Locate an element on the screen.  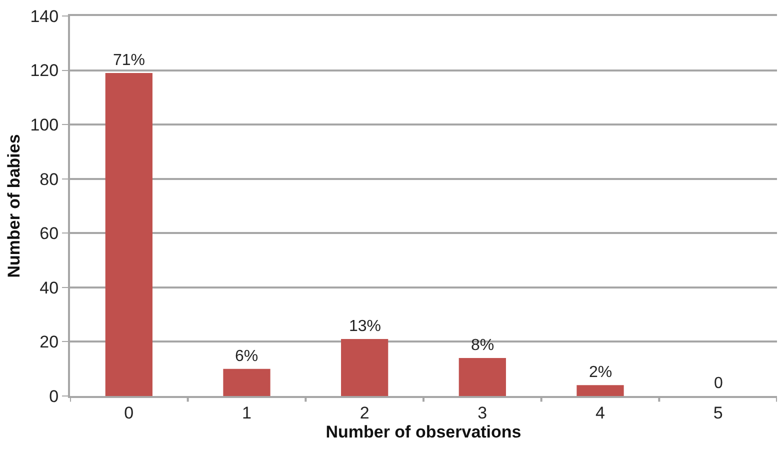
y-tick-label: 100 is located at coordinates (44, 125).